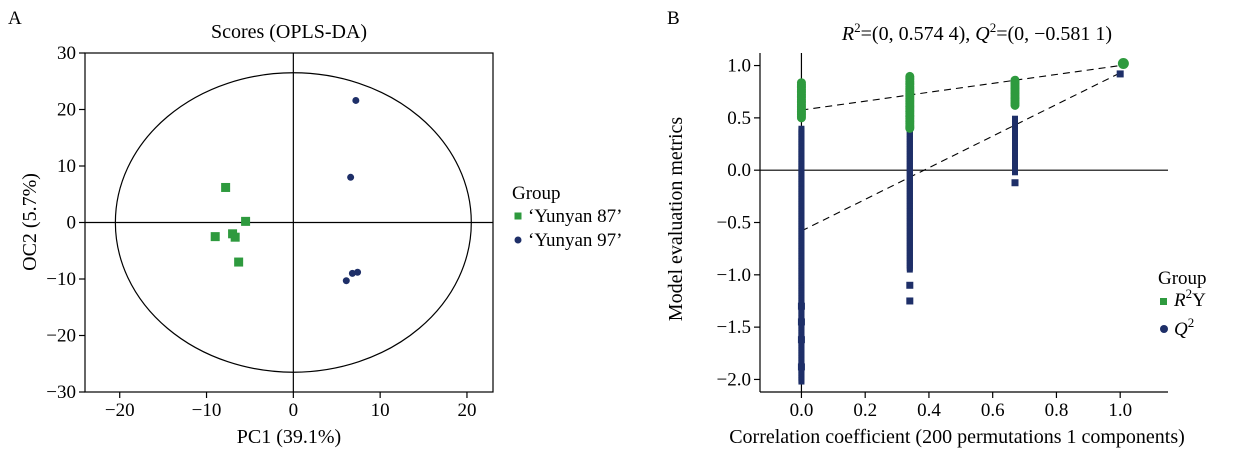 This screenshot has width=1240, height=453. Describe the element at coordinates (286, 190) in the screenshot. I see `points-a` at that location.